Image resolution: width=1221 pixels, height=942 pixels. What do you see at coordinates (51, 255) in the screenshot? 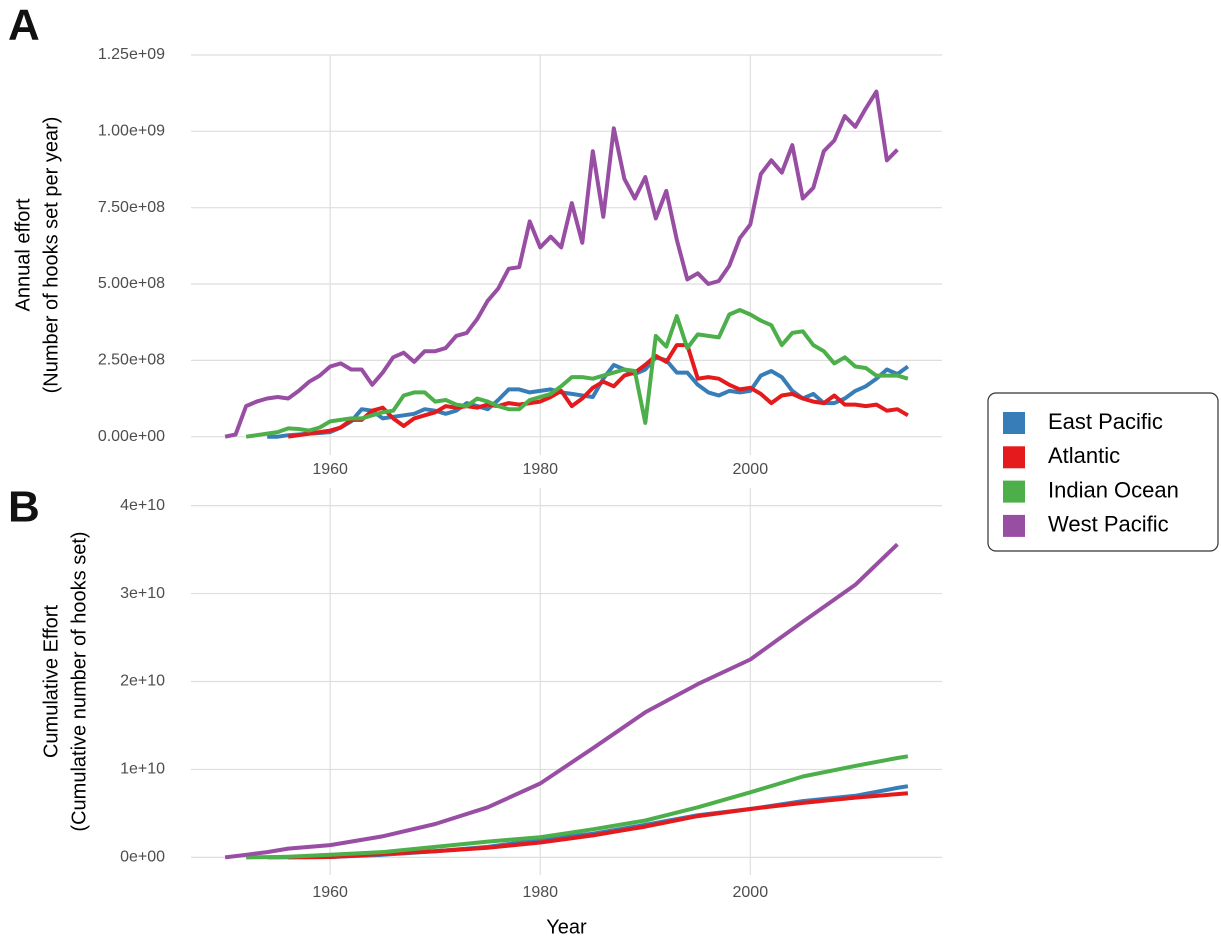
I see `y-axis-title: (Number of hooks set per year)` at bounding box center [51, 255].